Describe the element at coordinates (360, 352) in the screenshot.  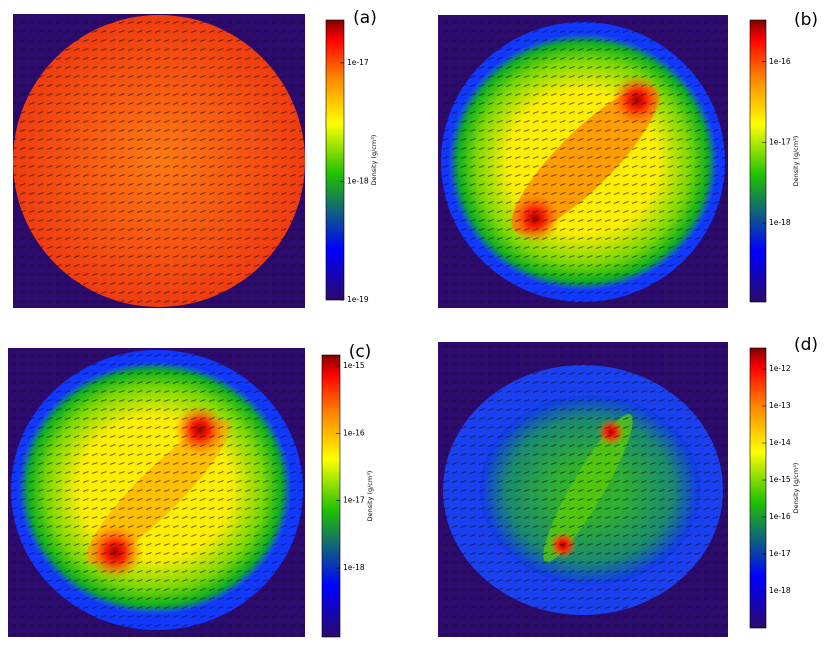
I see `panel-label: (c)` at that location.